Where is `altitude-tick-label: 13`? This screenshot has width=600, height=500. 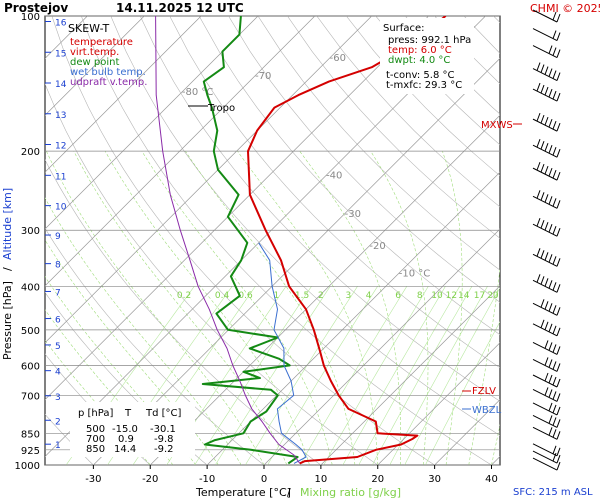
altitude-tick-label: 13 is located at coordinates (60, 116).